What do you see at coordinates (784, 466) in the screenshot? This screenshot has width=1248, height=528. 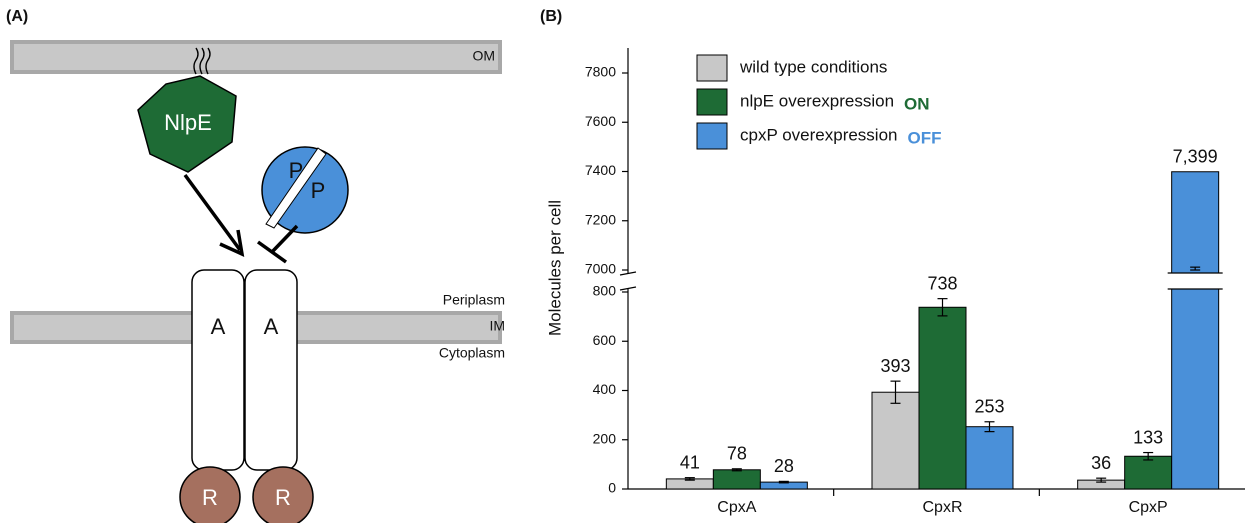 I see `value-label: 28` at bounding box center [784, 466].